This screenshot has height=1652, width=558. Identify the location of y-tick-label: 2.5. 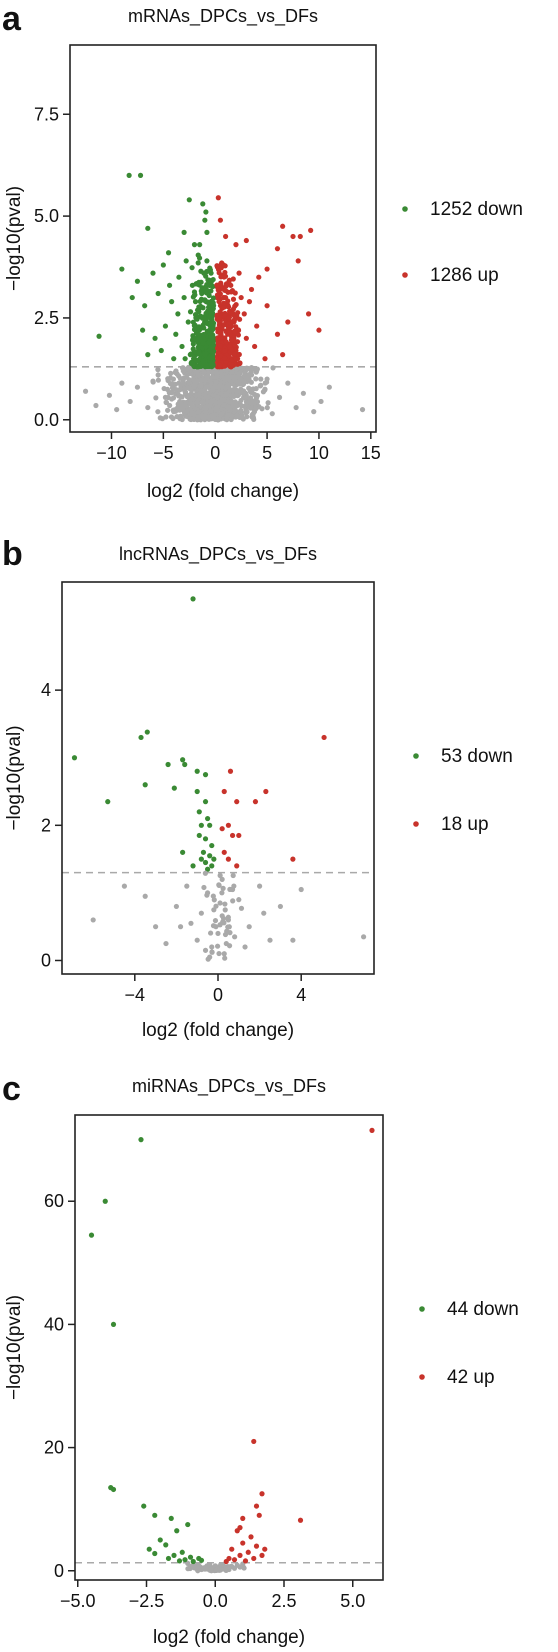
(46, 318).